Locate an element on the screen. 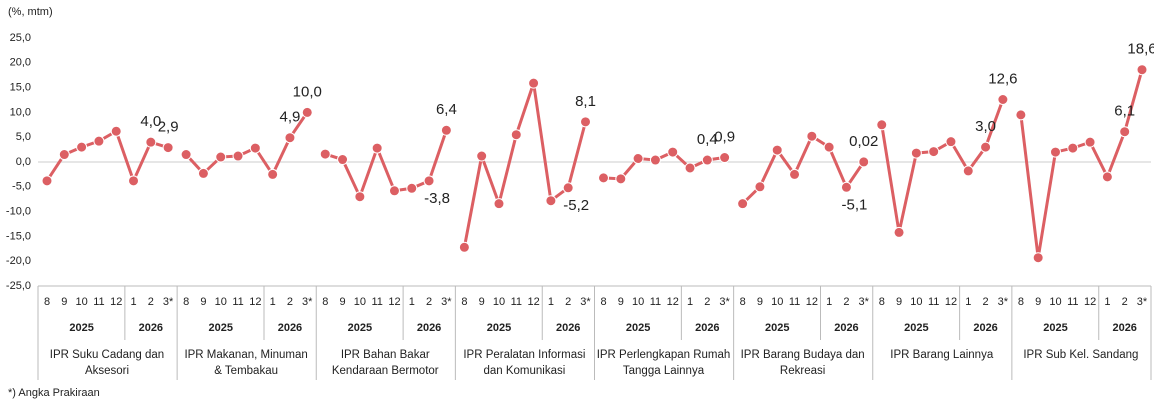 The image size is (1154, 403). footnote: *) Angka Prakiraan is located at coordinates (54, 393).